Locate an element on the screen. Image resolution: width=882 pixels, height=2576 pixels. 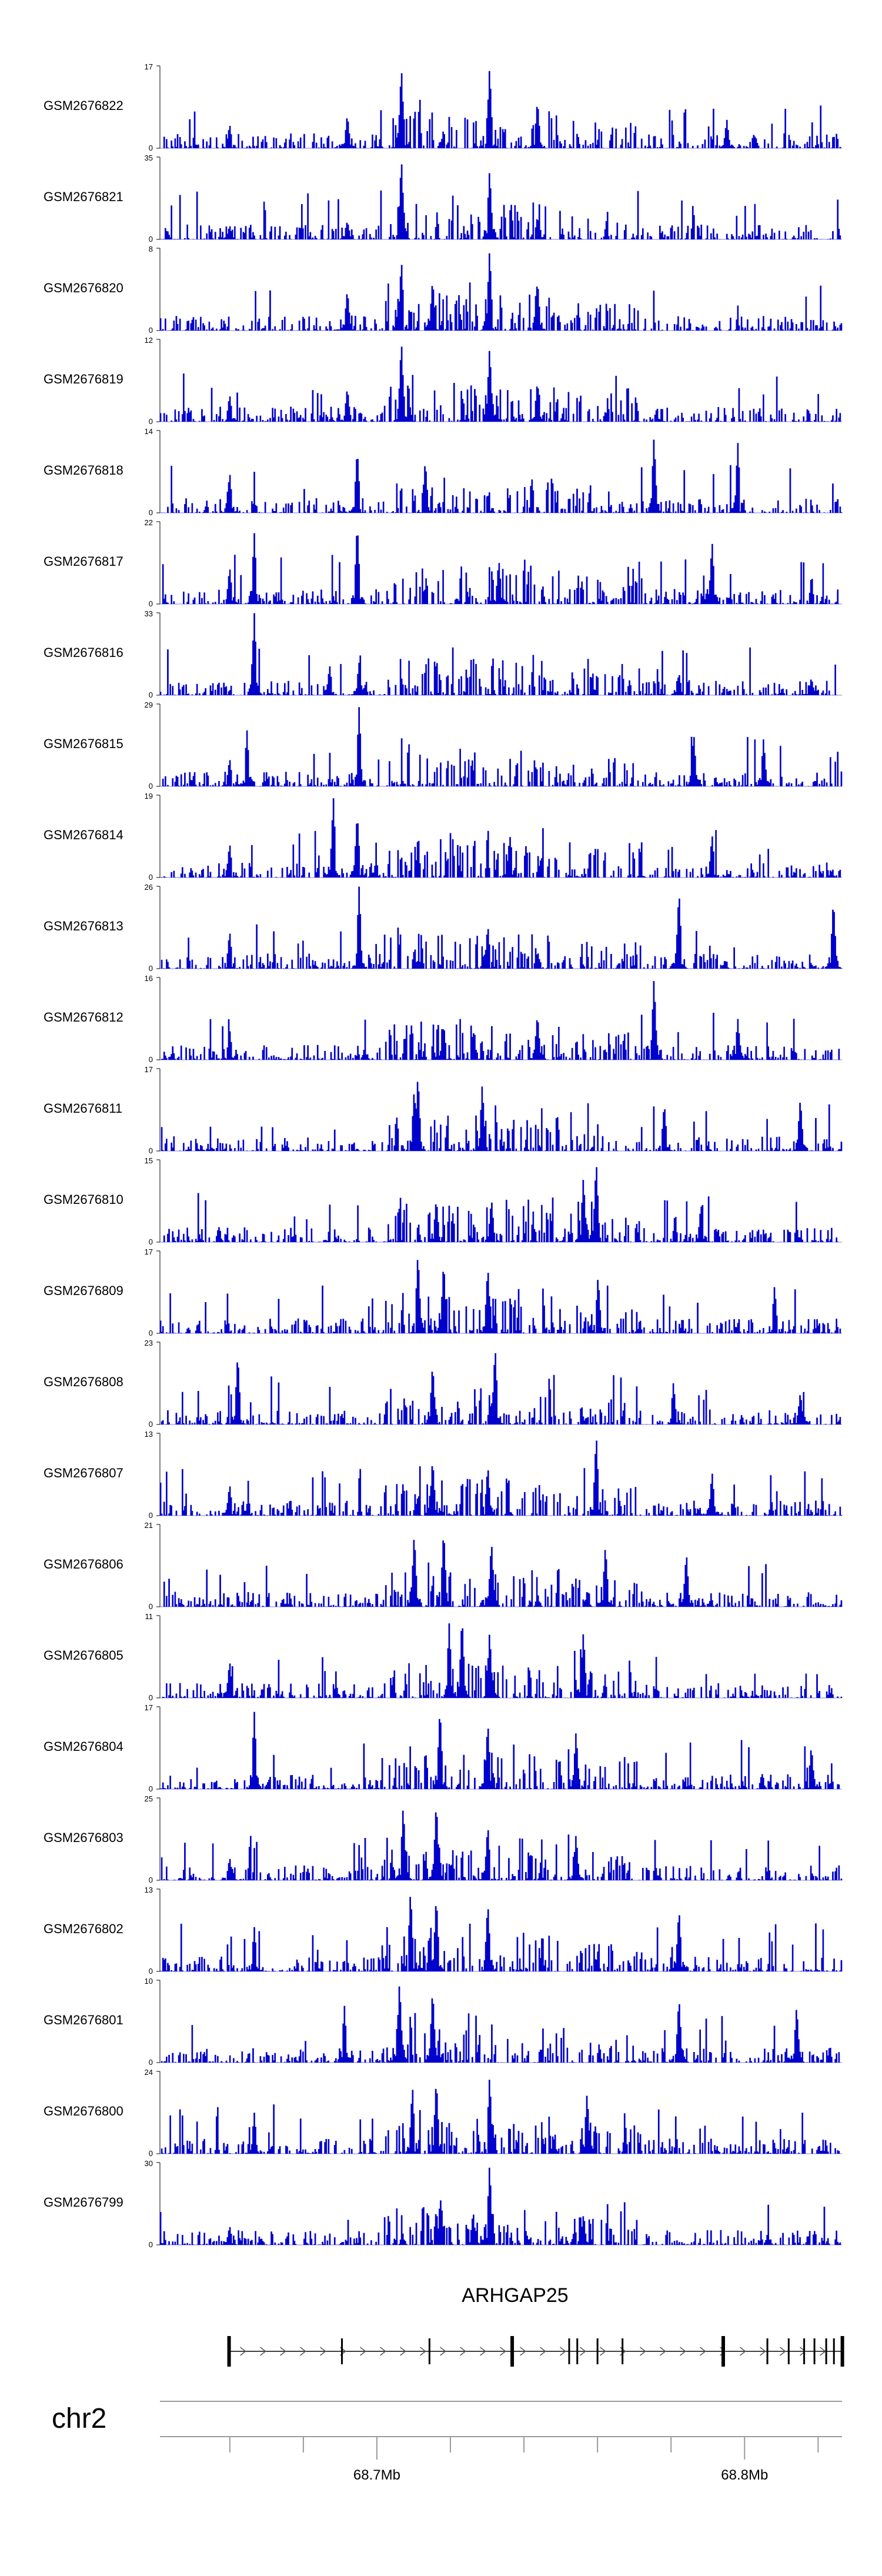
track-GSM2676799: GSM2676799 30 0 is located at coordinates (443, 2204).